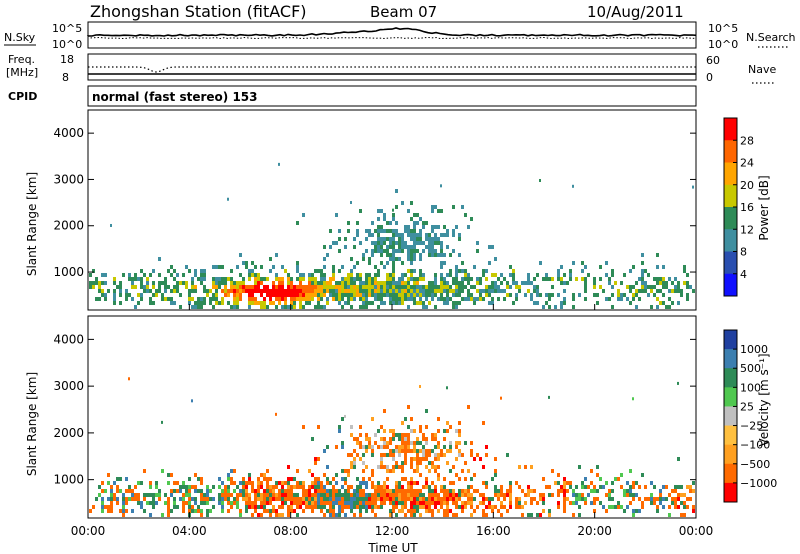  Describe the element at coordinates (730, 492) in the screenshot. I see `colorbar-swatch` at that location.